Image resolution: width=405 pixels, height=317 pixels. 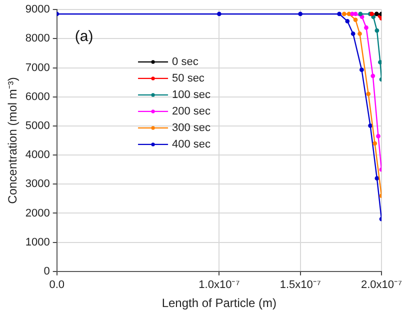 I want to click on x-tick-label: 1.0x10⁻⁷, so click(x=219, y=285).